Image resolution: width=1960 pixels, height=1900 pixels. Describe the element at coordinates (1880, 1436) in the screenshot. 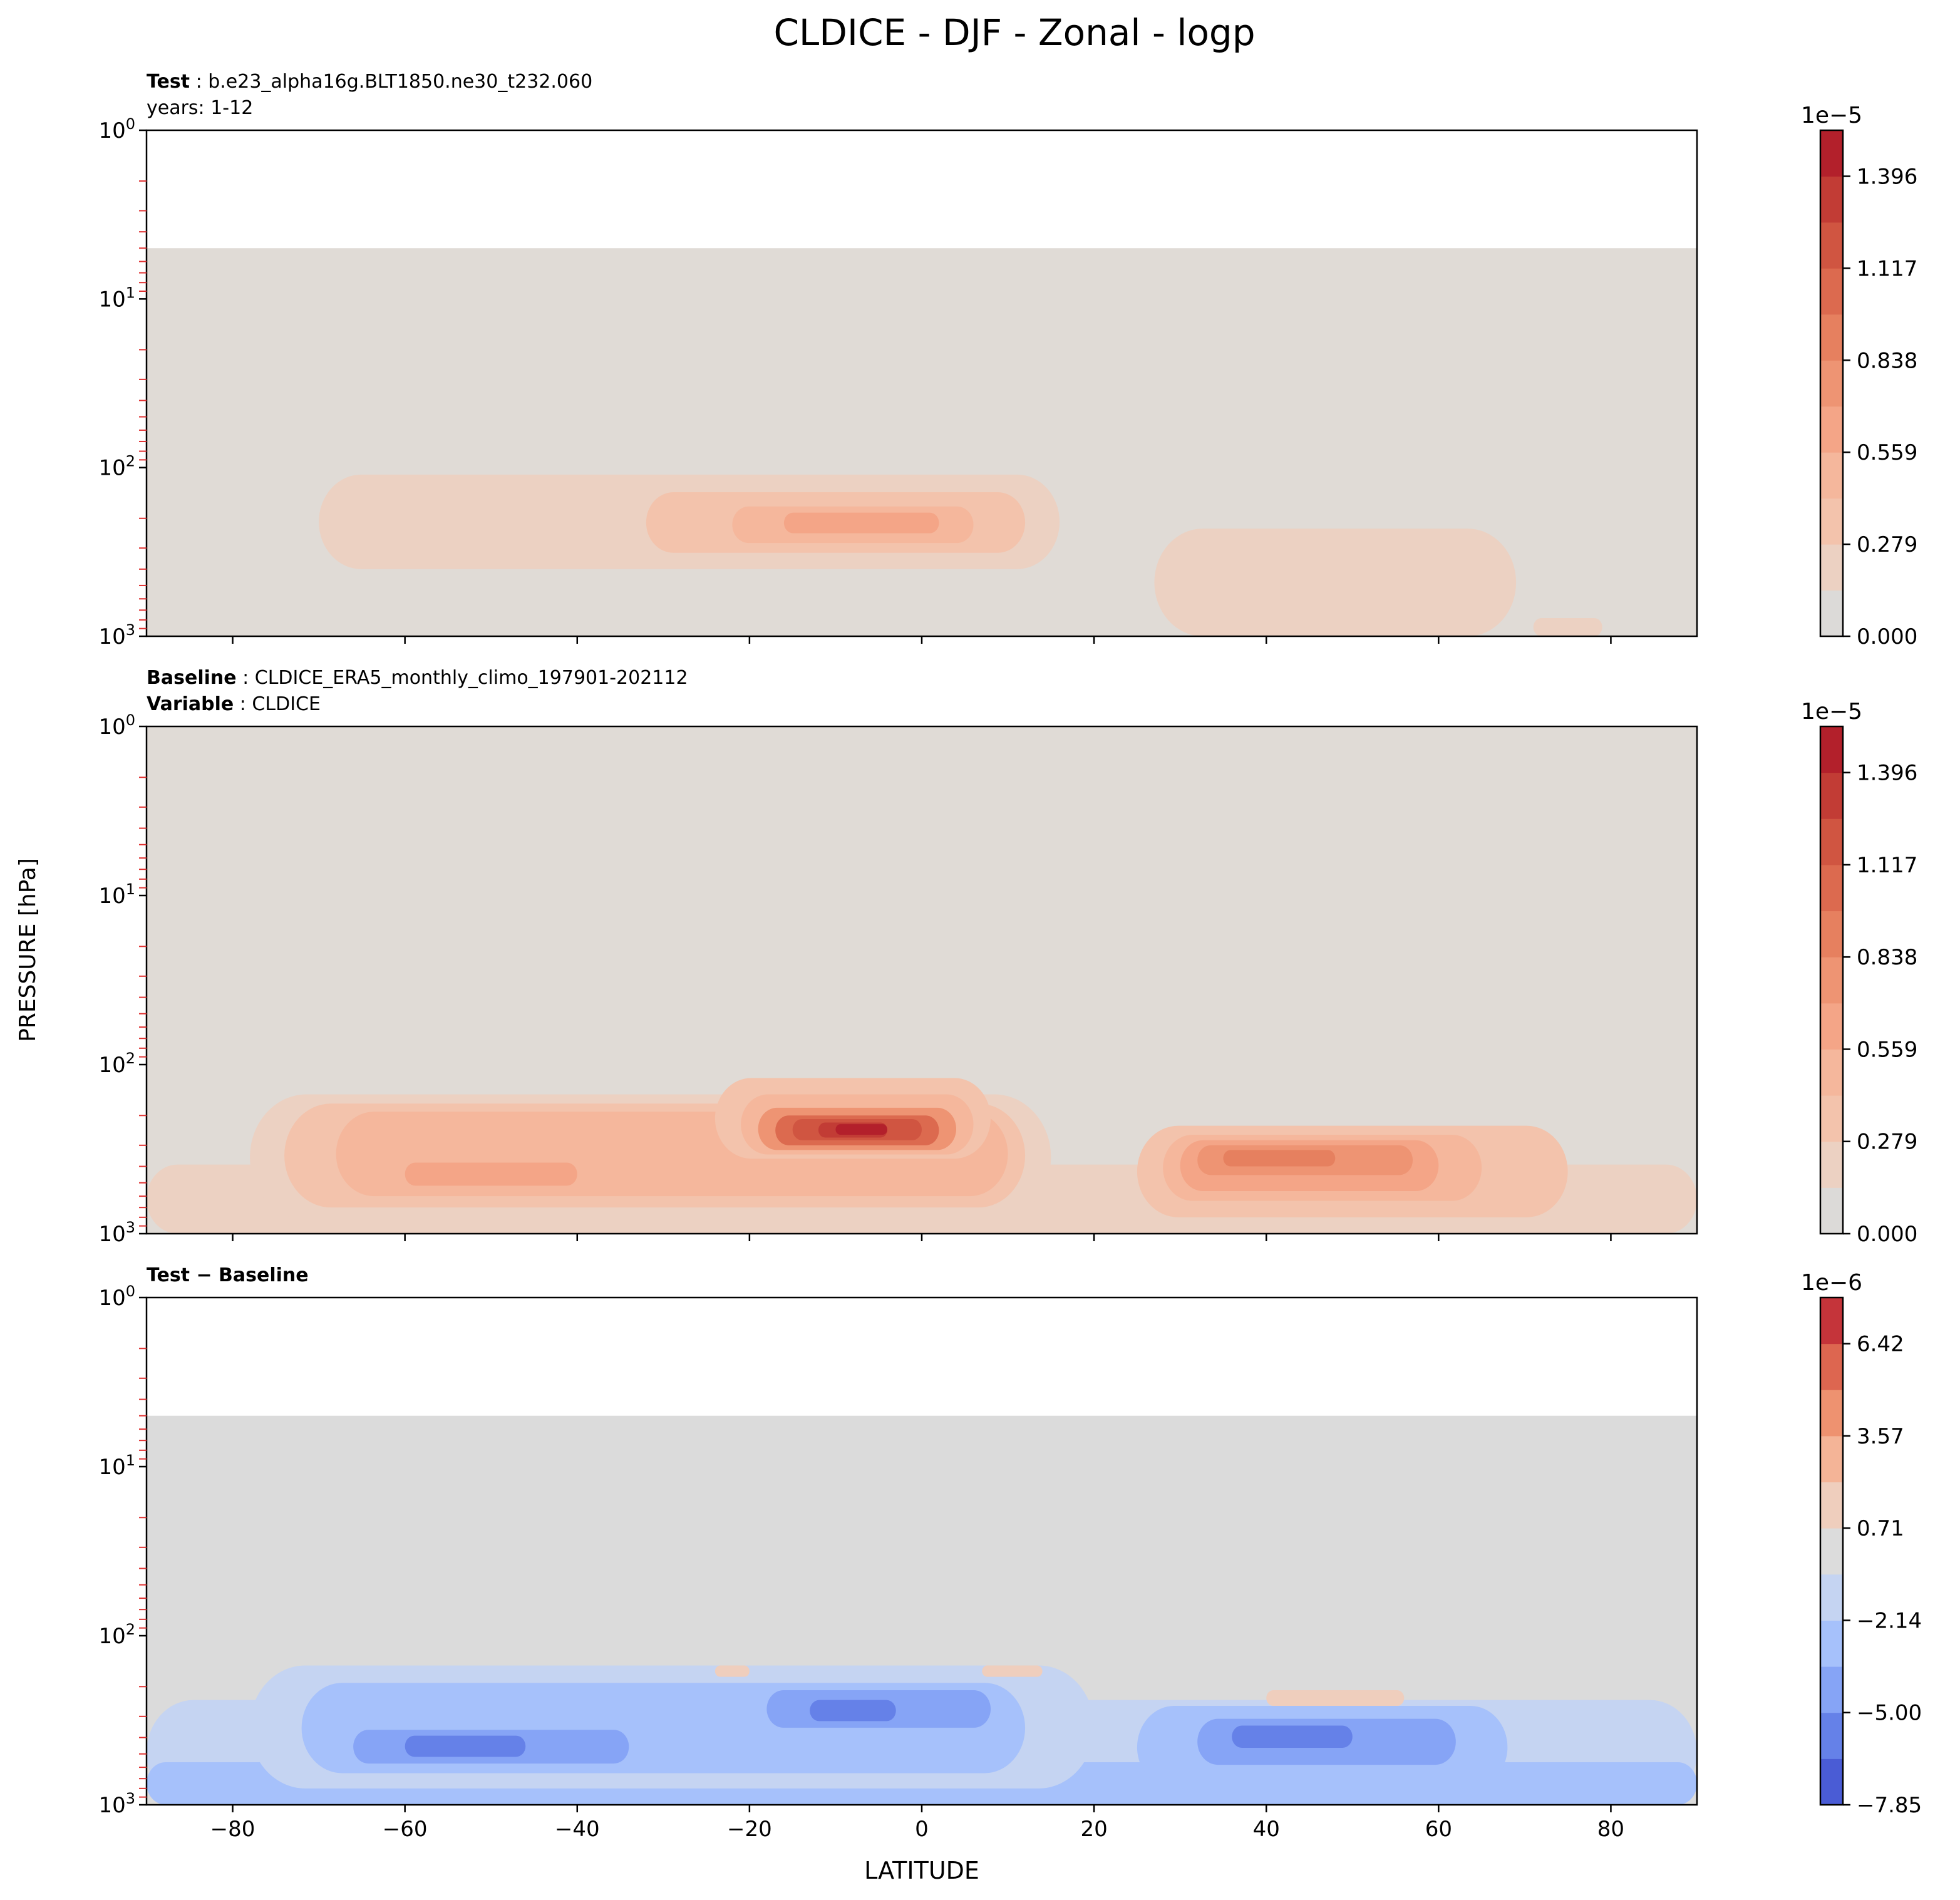

I see `colorbar-tick-label: 3.57` at that location.